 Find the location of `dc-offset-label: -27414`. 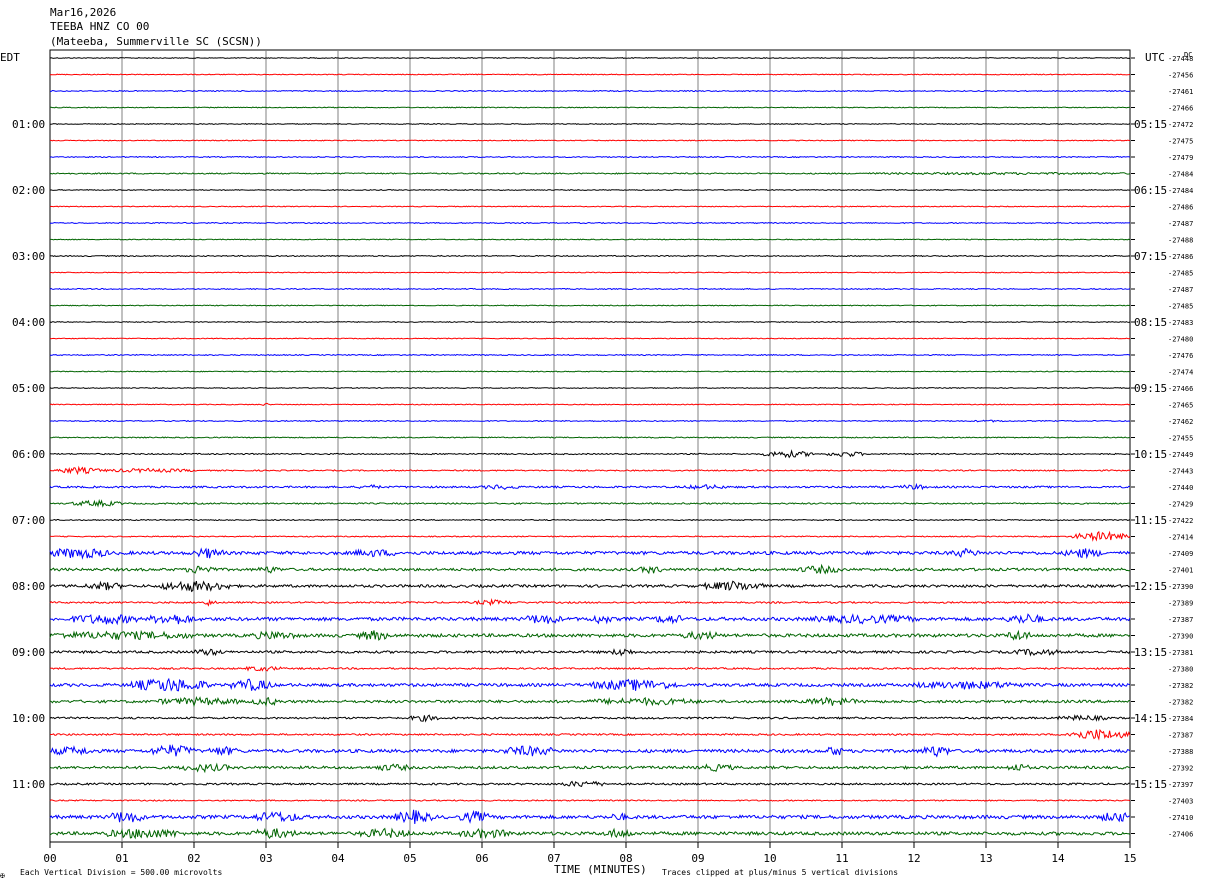

dc-offset-label: -27414 is located at coordinates (1180, 538).